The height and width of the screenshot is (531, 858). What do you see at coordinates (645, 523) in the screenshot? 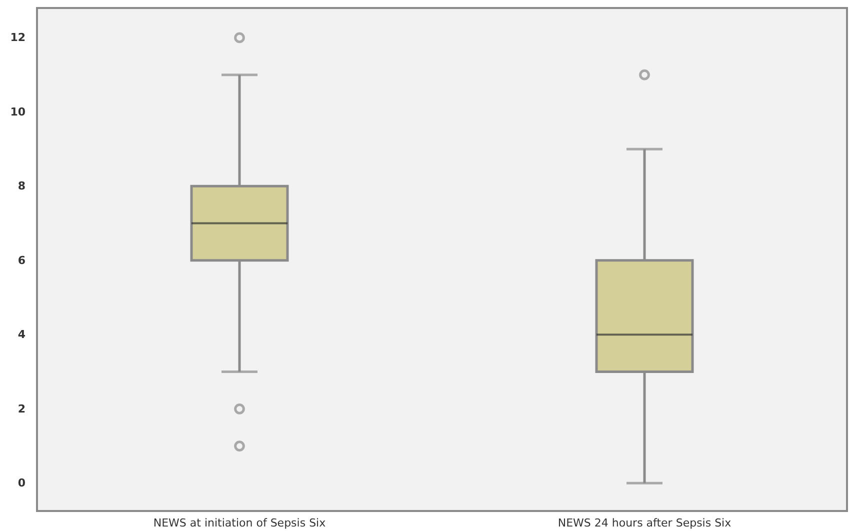
I see `x-tick-label: NEWS 24 hours after Sepsis Six` at bounding box center [645, 523].